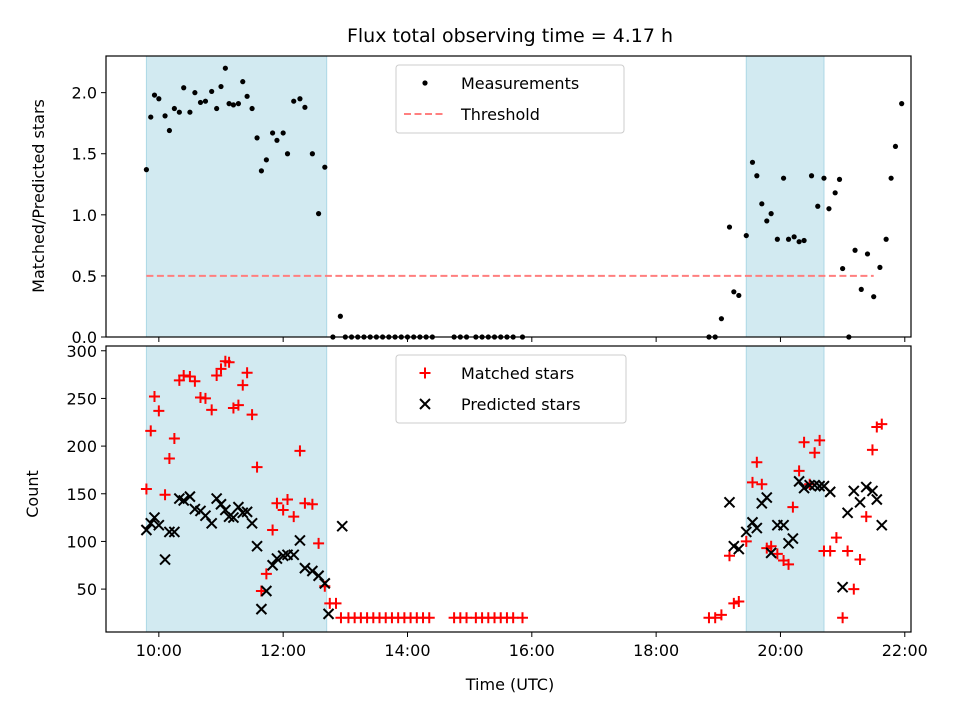 This screenshot has height=720, width=960. Describe the element at coordinates (87, 589) in the screenshot. I see `bottom-y-tick-label: 50` at that location.